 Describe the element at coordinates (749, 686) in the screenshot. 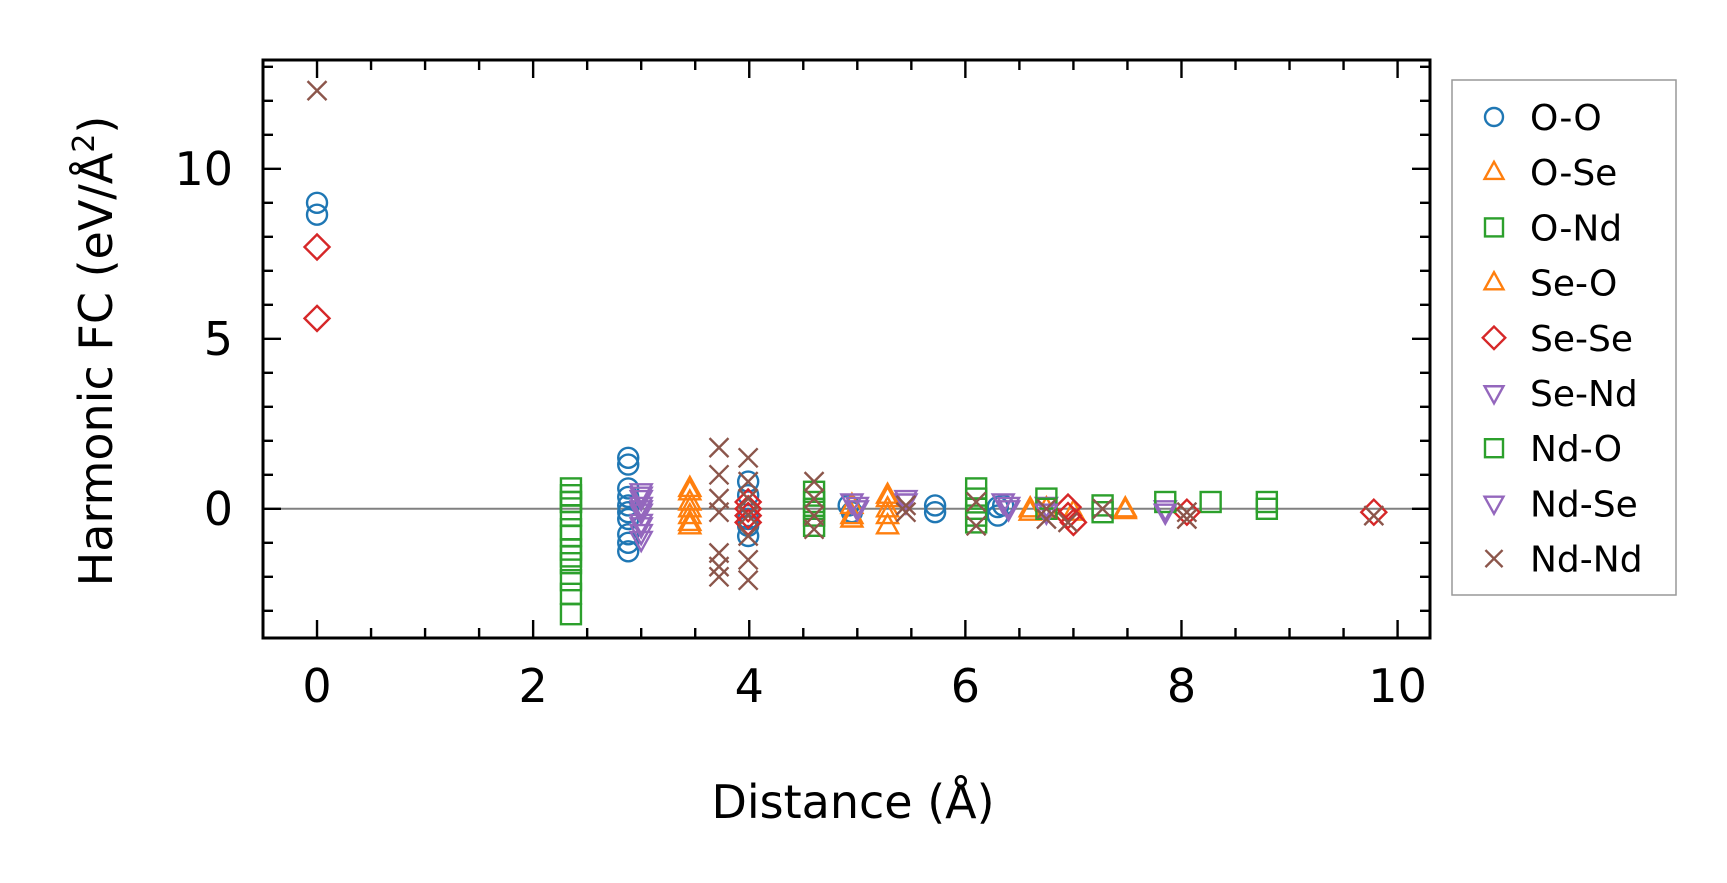

I see `x-tick-label-2: 4` at that location.